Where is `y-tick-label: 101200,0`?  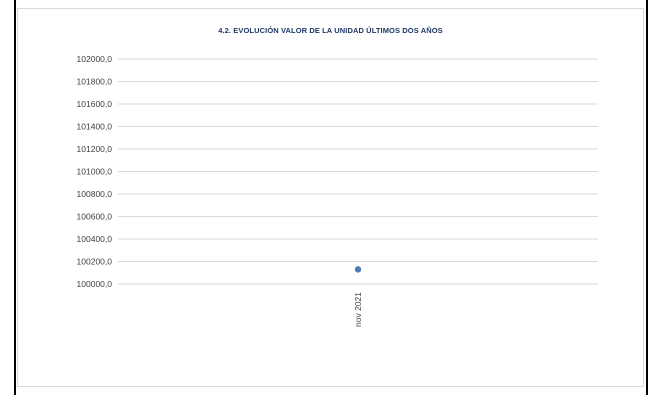
y-tick-label: 101200,0 is located at coordinates (95, 149).